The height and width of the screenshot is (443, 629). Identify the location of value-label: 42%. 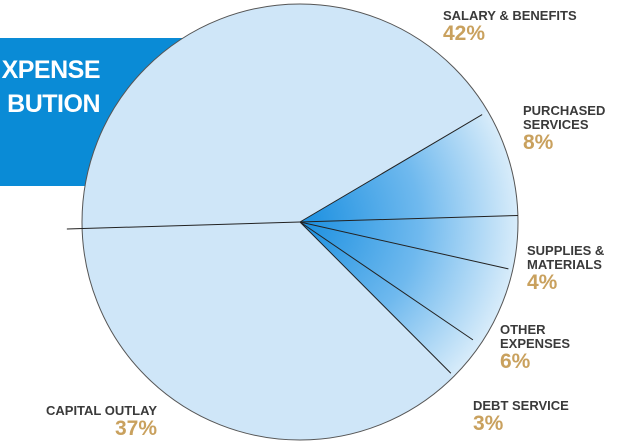
(464, 33).